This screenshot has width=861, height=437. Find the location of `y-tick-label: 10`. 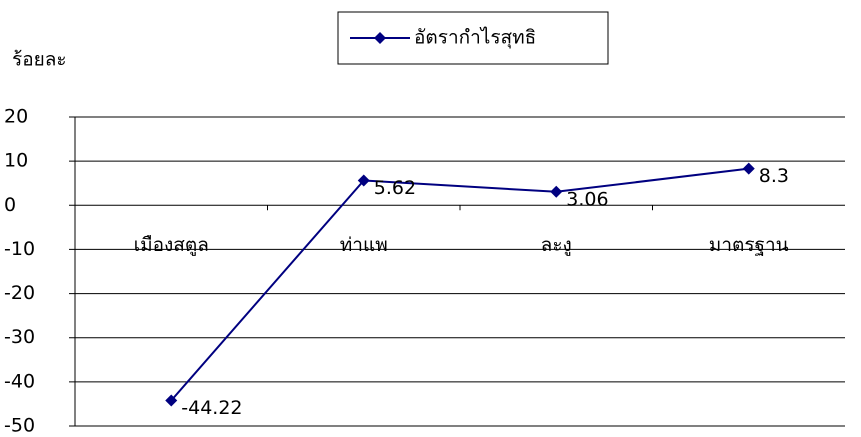

y-tick-label: 10 is located at coordinates (16, 161).